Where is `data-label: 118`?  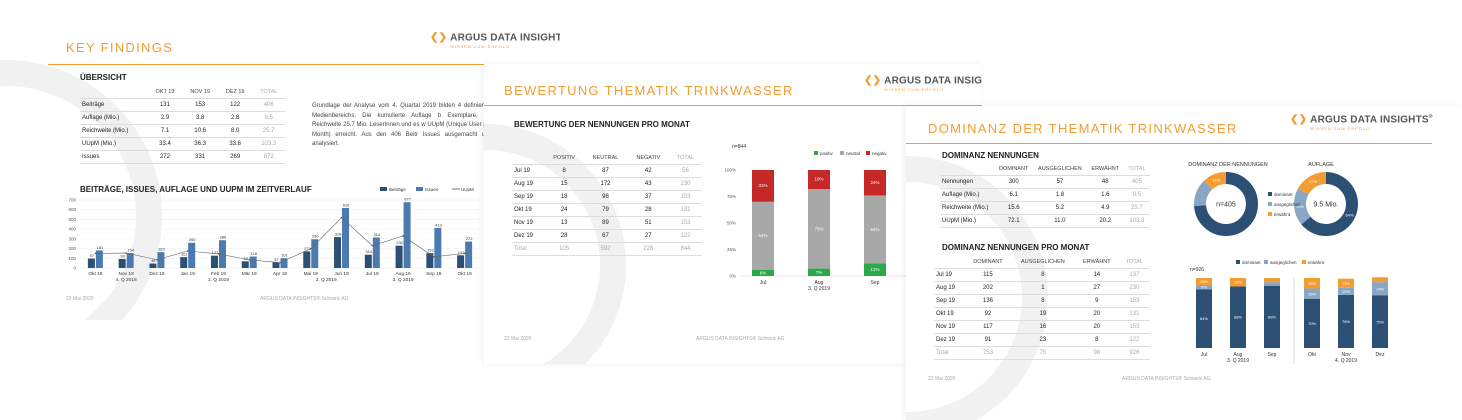
data-label: 118 is located at coordinates (254, 253).